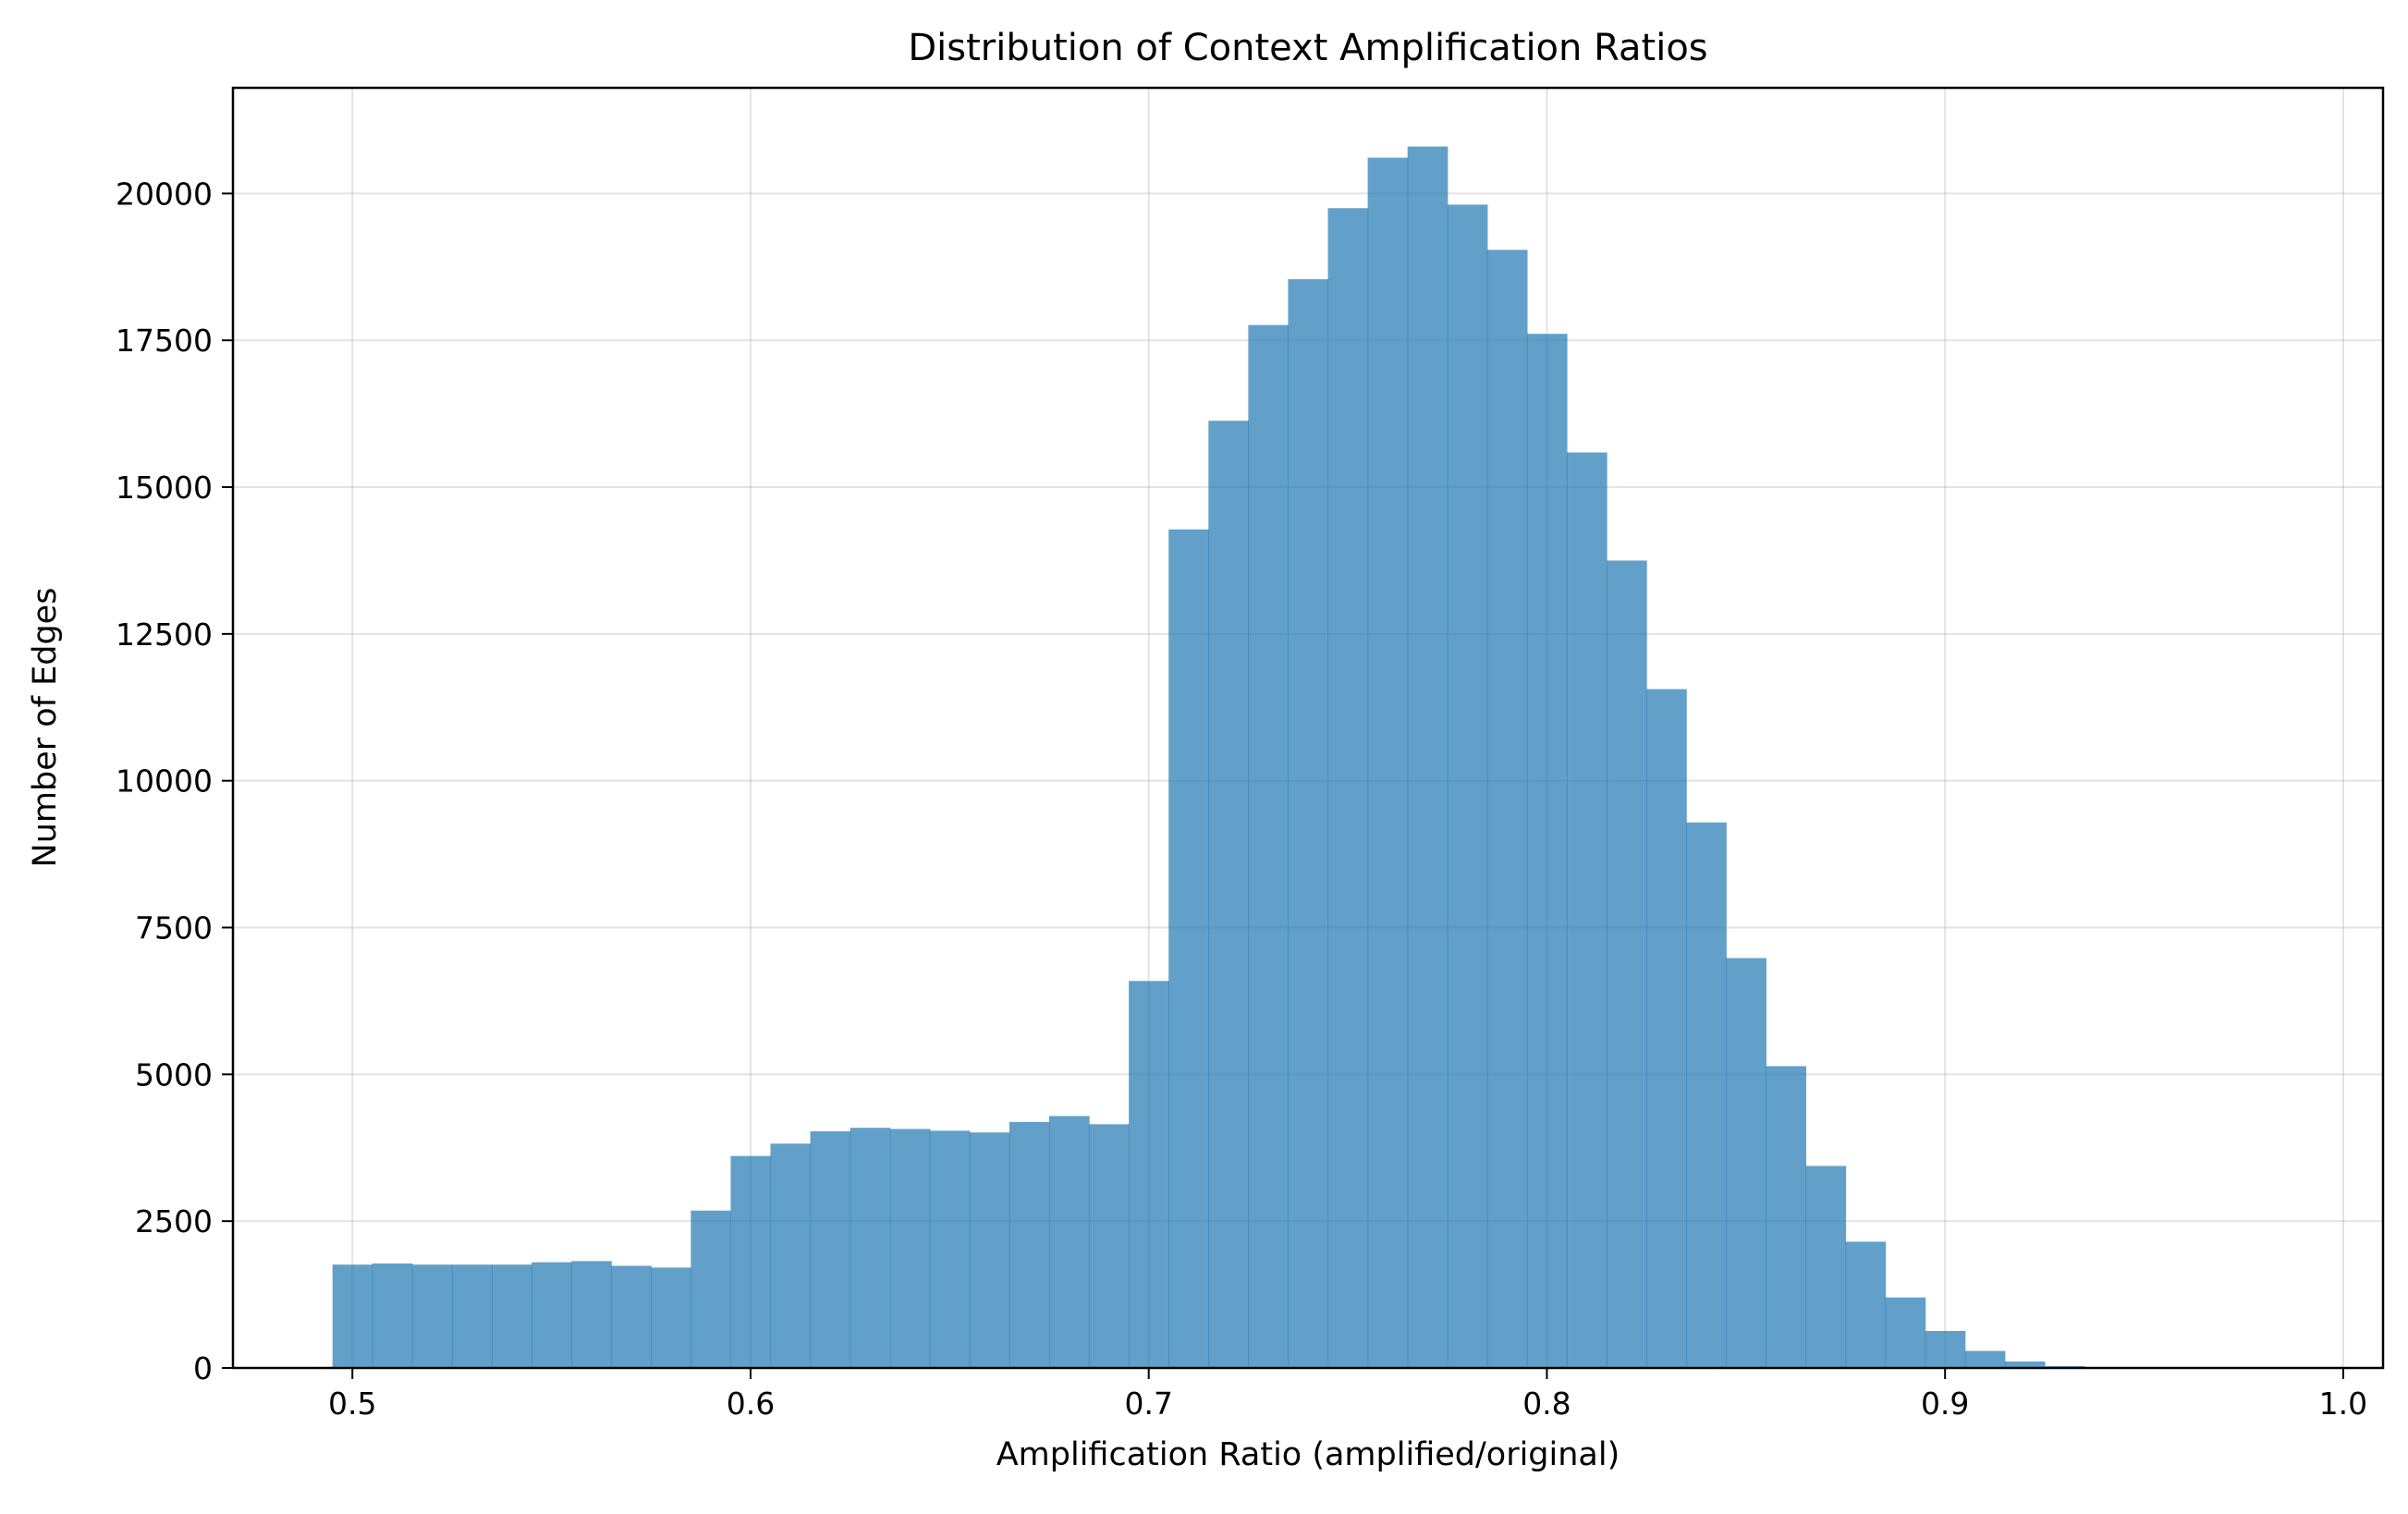 The height and width of the screenshot is (1514, 2408). I want to click on x-tick-label: 0.5, so click(352, 1404).